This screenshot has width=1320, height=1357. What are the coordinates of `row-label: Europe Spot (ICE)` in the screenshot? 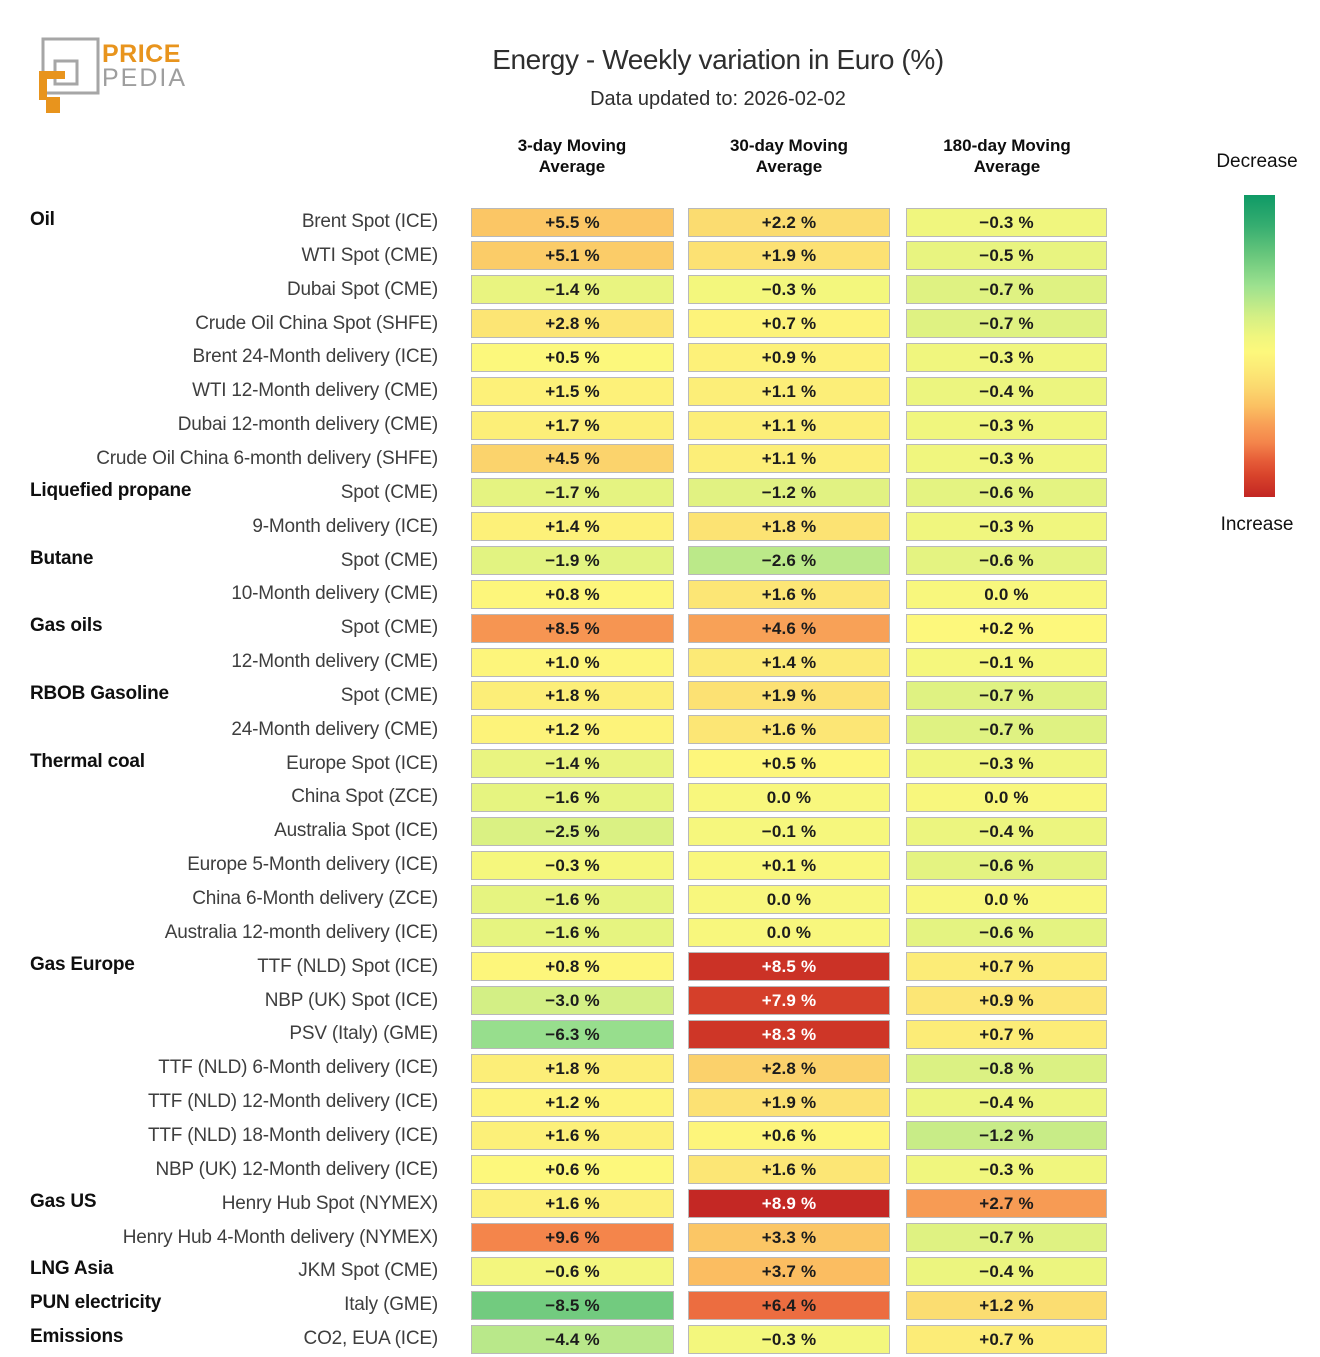 It's located at (362, 763).